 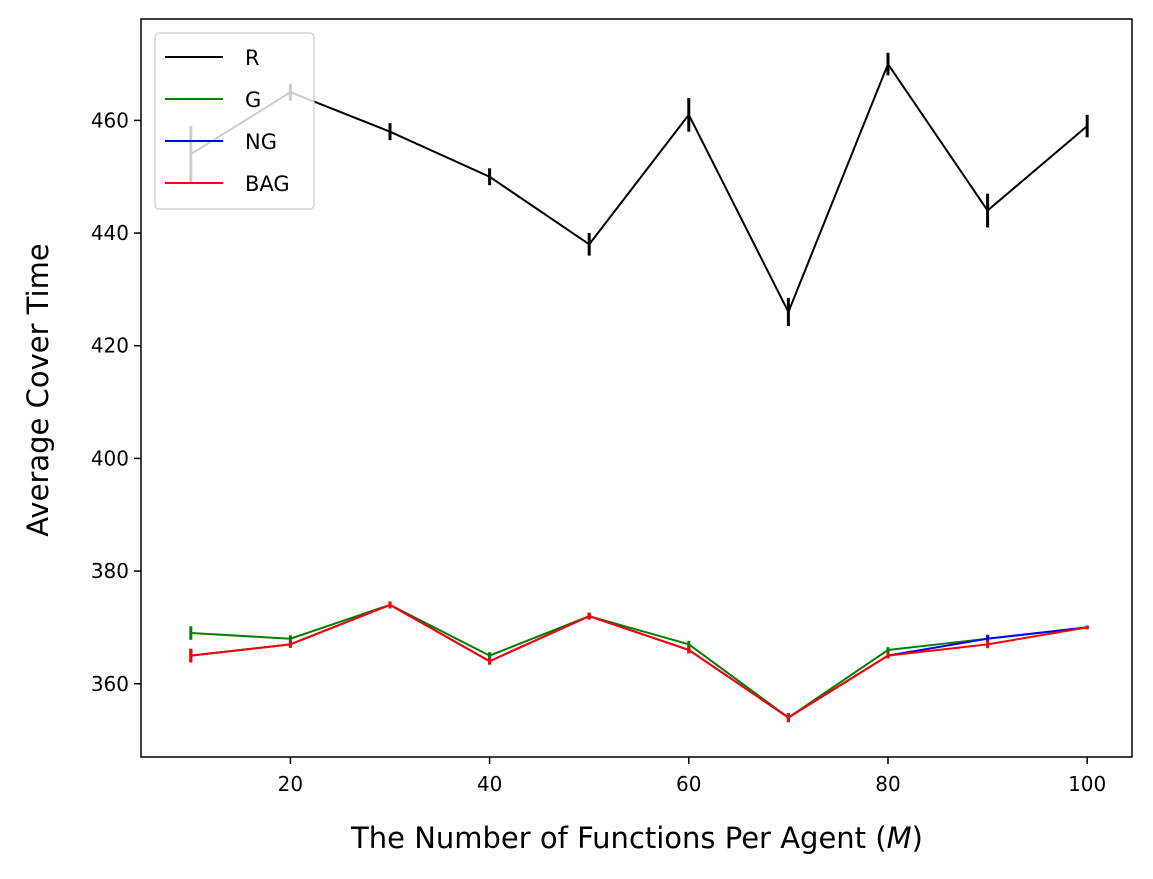 What do you see at coordinates (110, 458) in the screenshot?
I see `y-tick-label: 400` at bounding box center [110, 458].